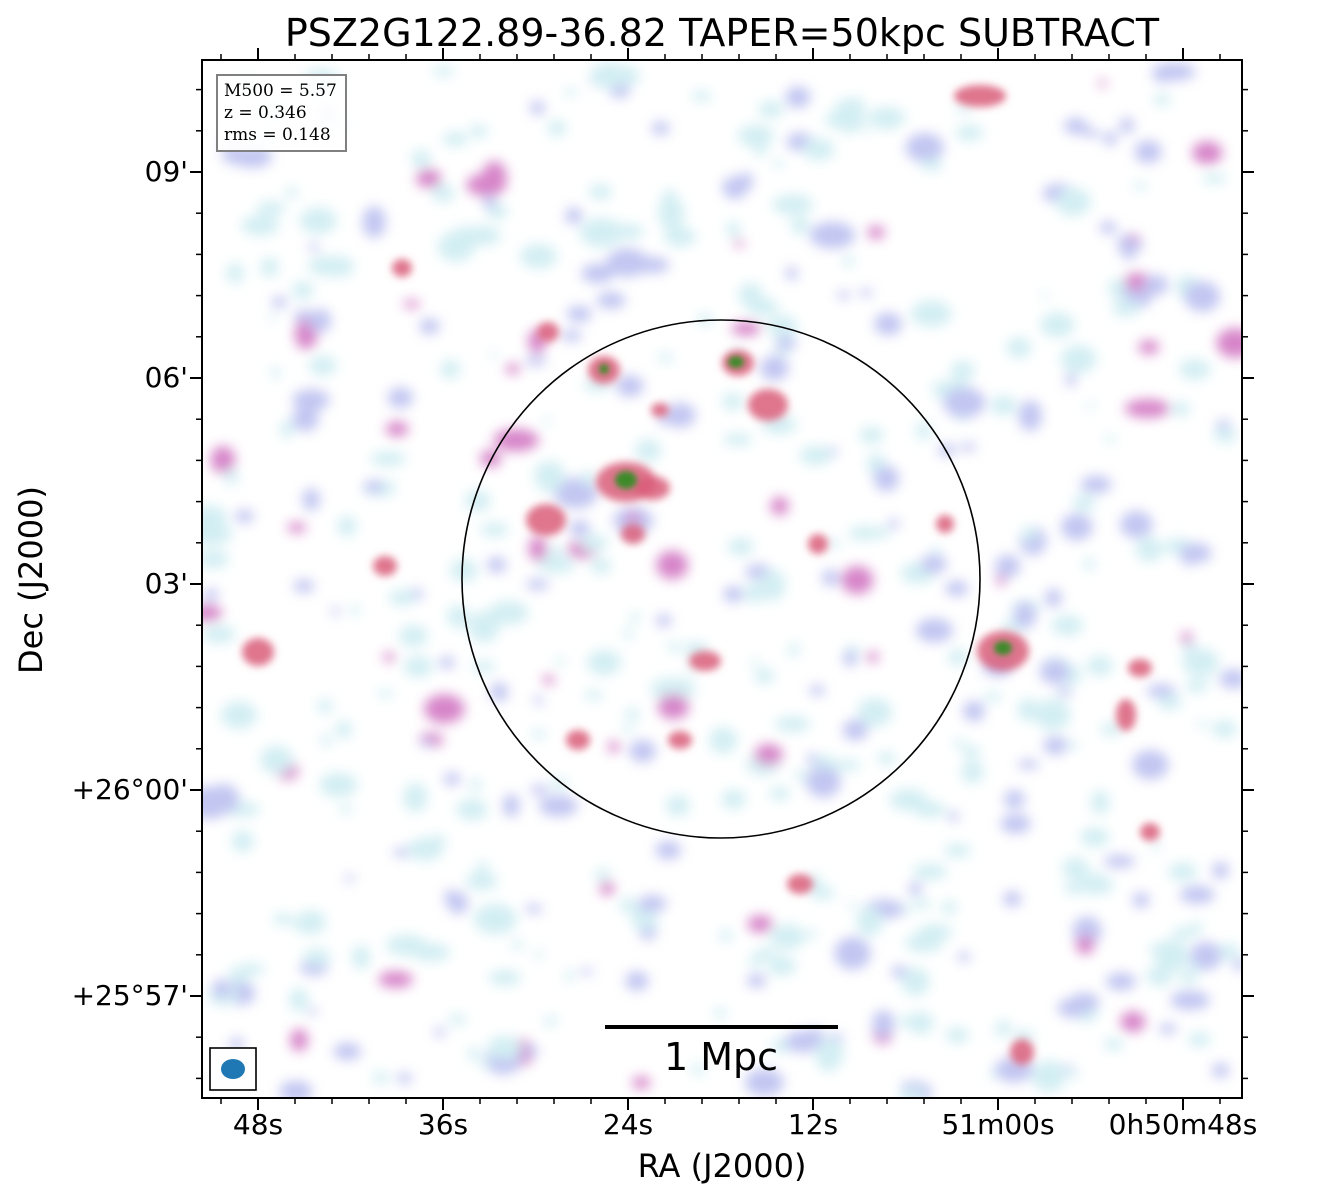 The width and height of the screenshot is (1321, 1200). I want to click on emission-peak, so click(626, 480).